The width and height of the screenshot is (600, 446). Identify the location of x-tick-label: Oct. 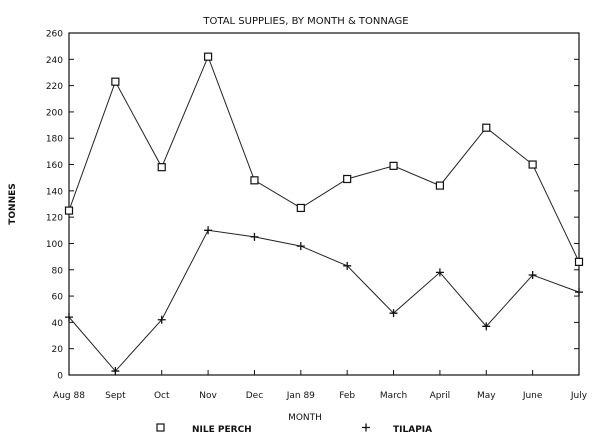
(162, 396).